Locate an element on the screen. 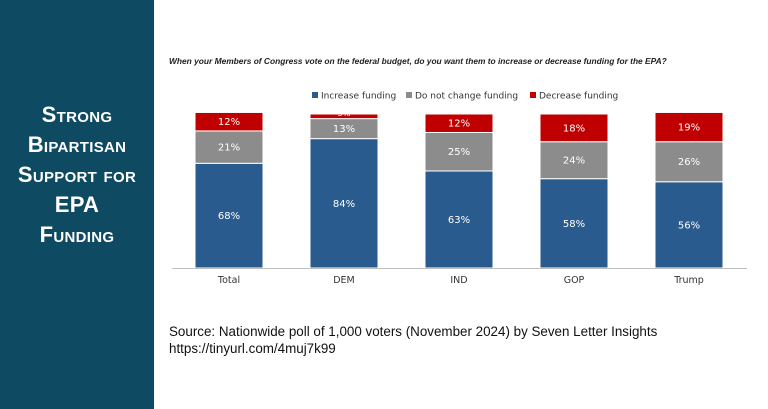 The image size is (768, 409). legend-label-3: Decrease funding is located at coordinates (578, 97).